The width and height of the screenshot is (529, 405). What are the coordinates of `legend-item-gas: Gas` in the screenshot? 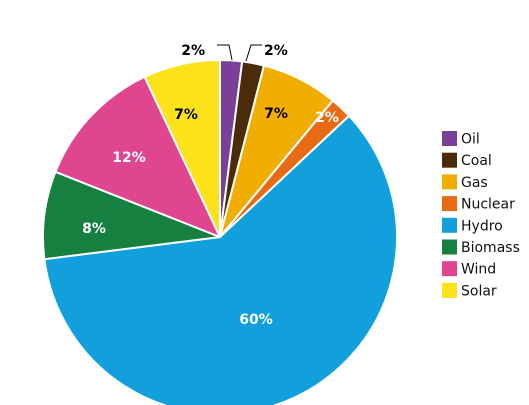 It's located at (465, 182).